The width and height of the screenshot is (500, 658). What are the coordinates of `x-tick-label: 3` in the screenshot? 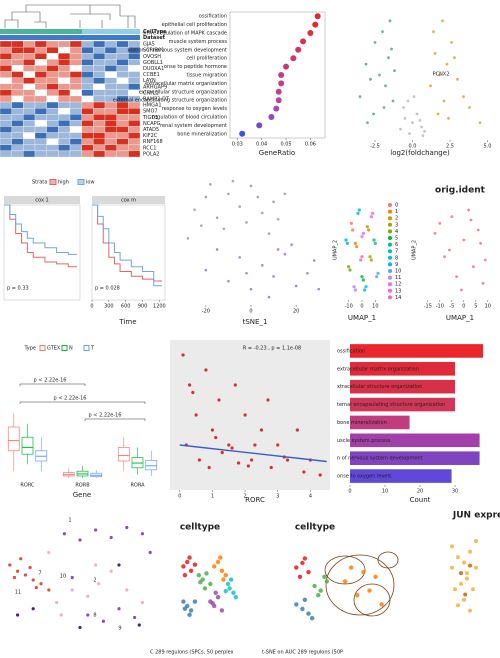 It's located at (277, 497).